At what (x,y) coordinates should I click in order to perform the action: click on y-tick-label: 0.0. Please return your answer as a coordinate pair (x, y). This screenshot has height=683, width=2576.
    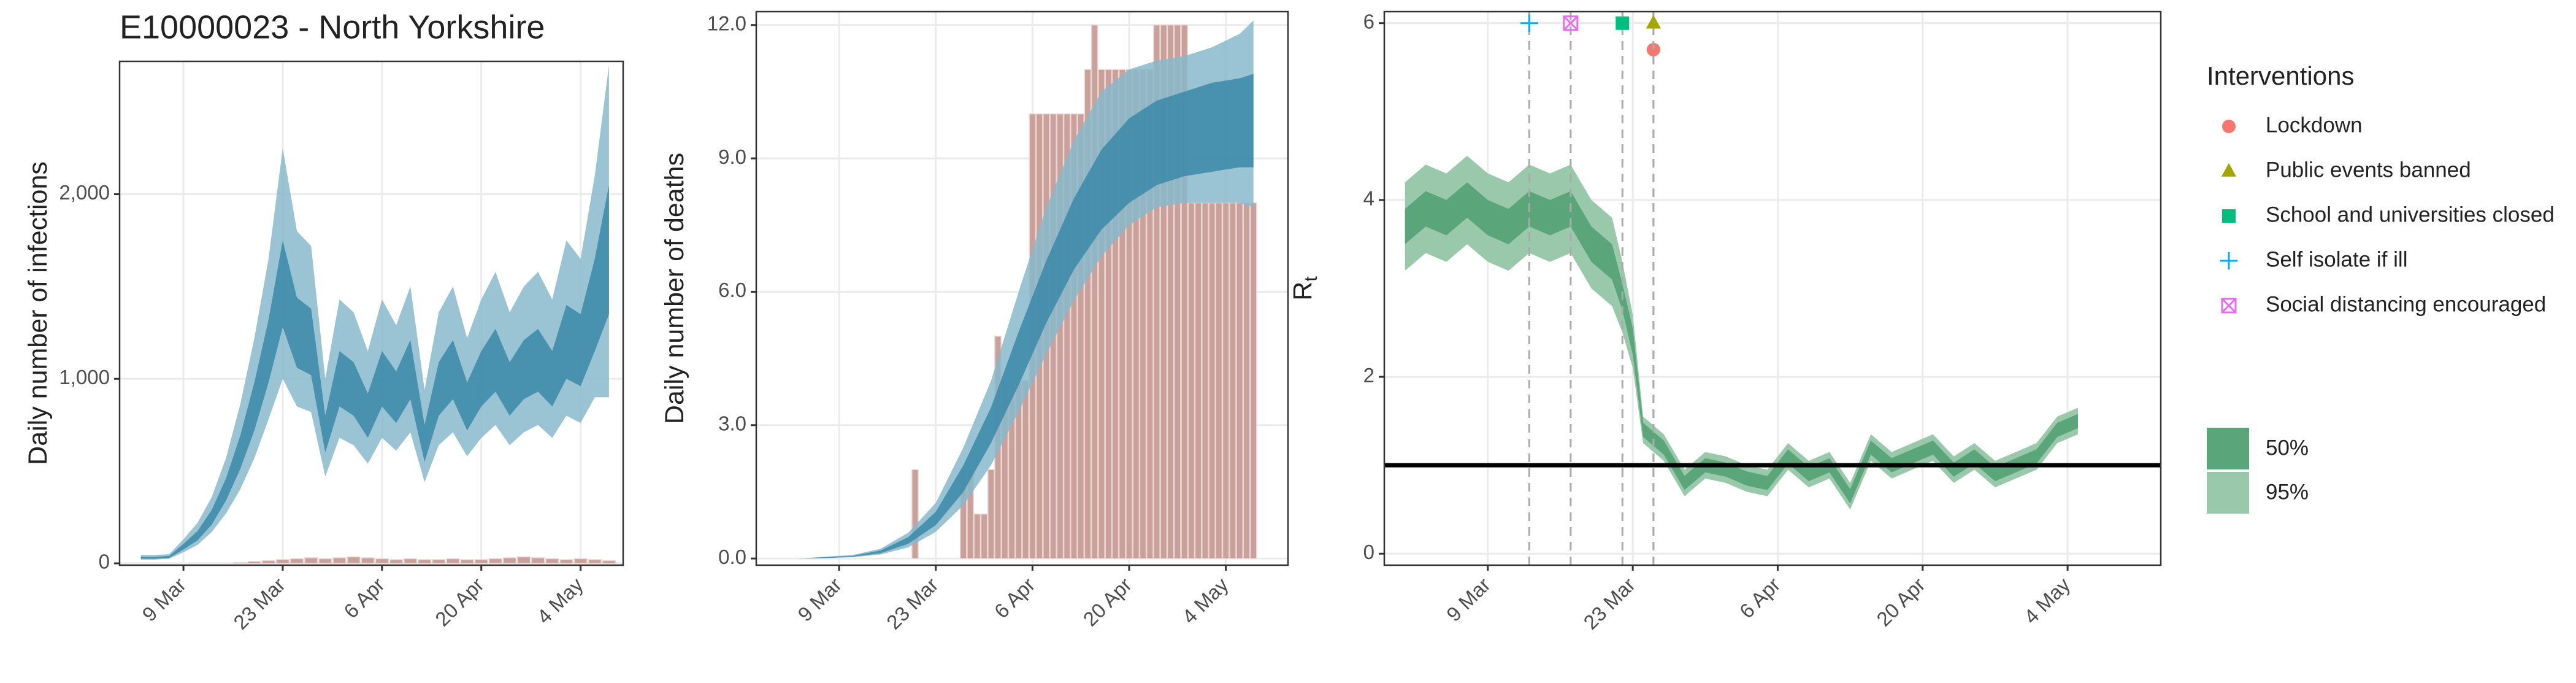
    Looking at the image, I should click on (732, 557).